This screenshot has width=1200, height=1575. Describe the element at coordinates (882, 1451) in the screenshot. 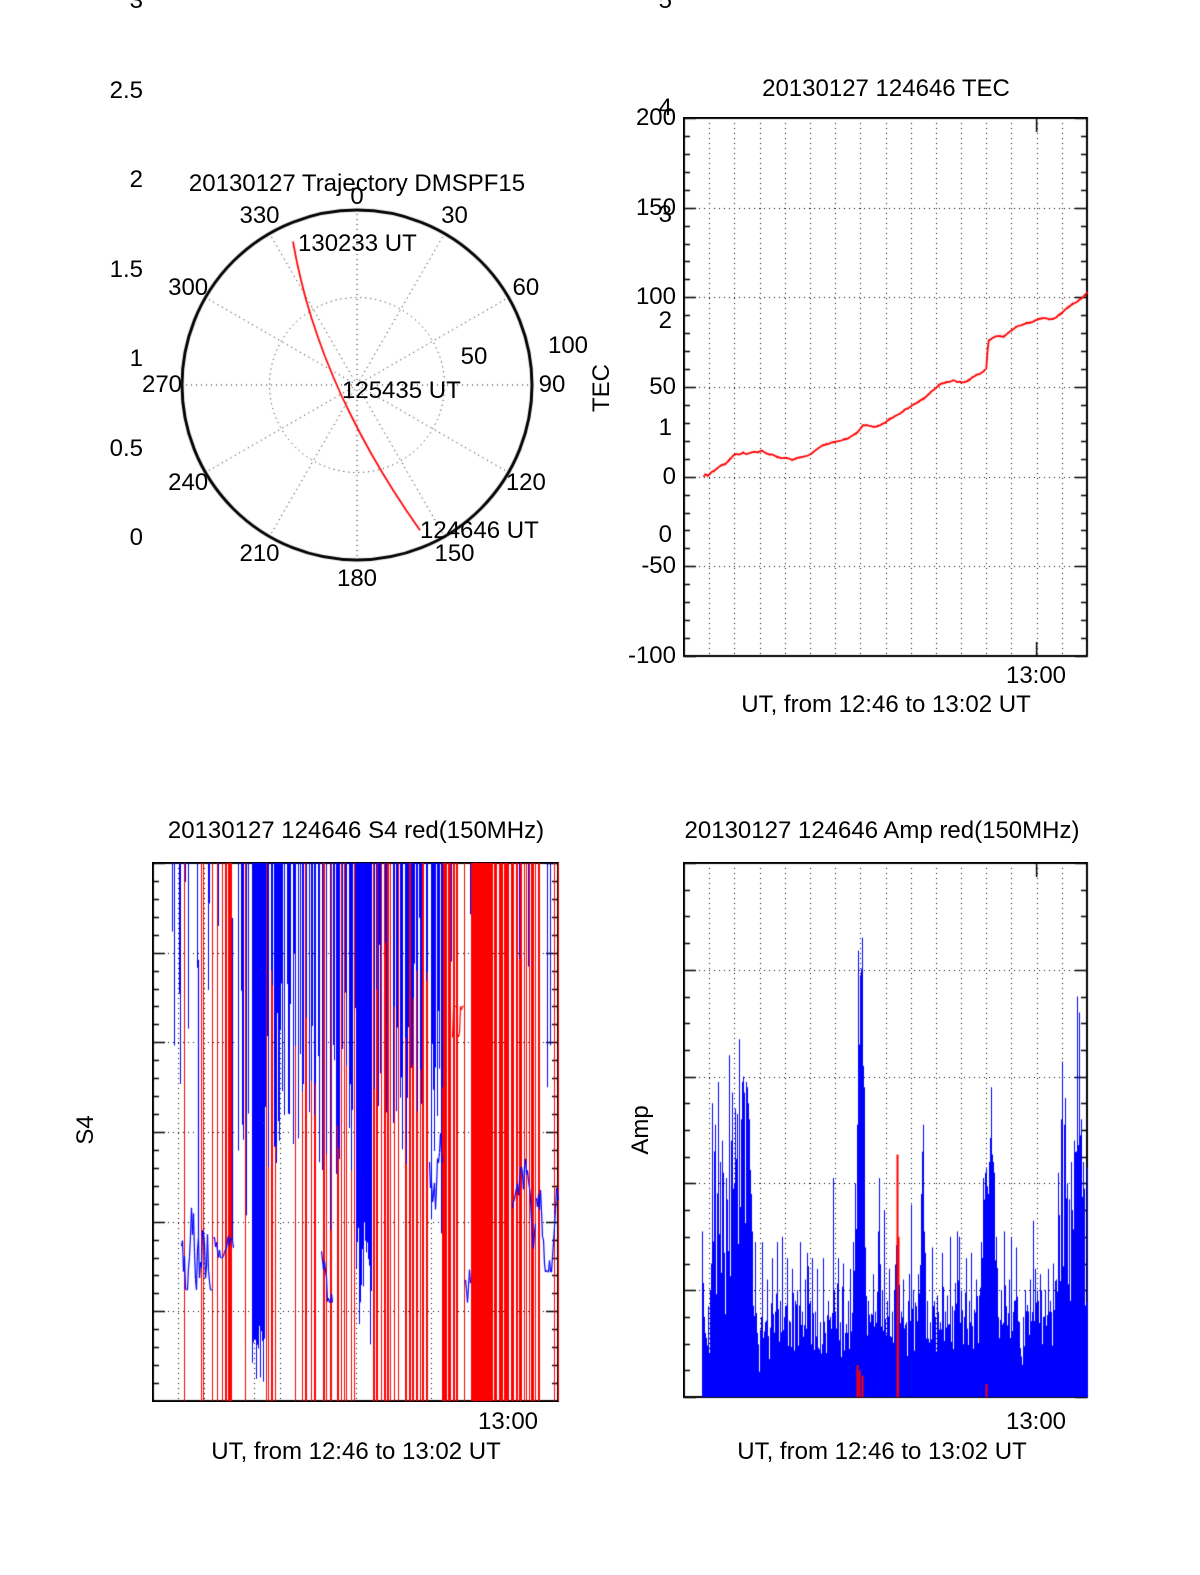

I see `amp-x-axis-label: UT, from 12:46 to 13:02 UT` at that location.